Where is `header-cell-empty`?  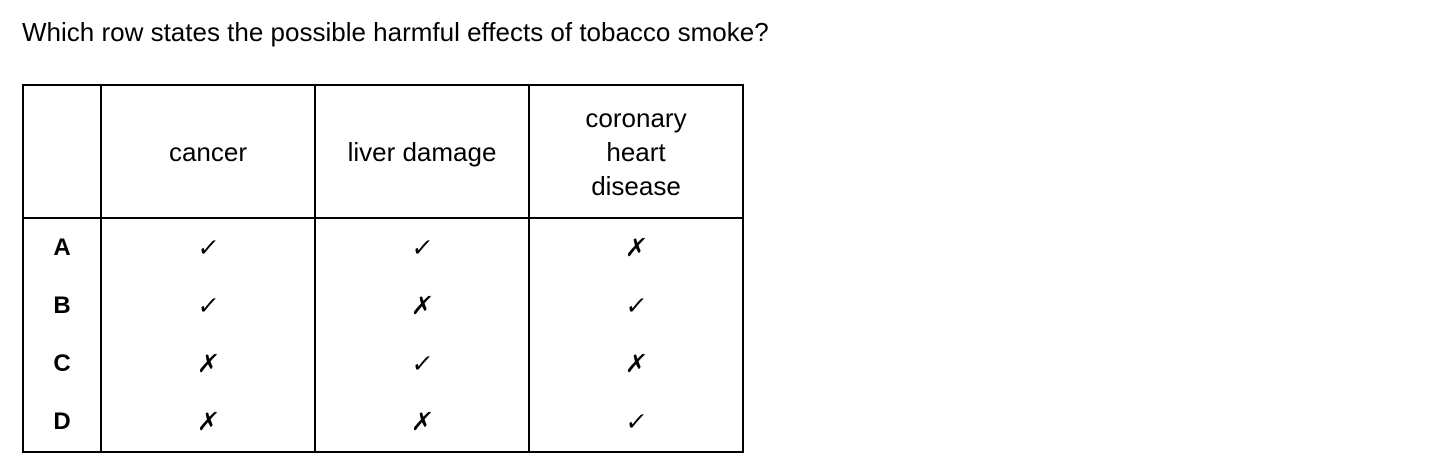 header-cell-empty is located at coordinates (62, 151).